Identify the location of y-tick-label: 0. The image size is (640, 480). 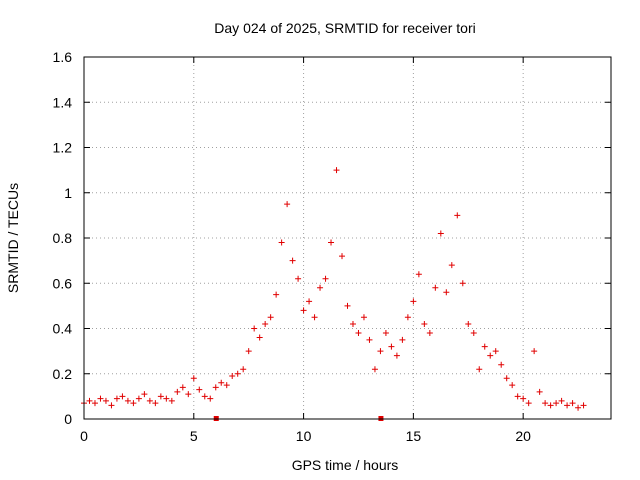
(68, 419).